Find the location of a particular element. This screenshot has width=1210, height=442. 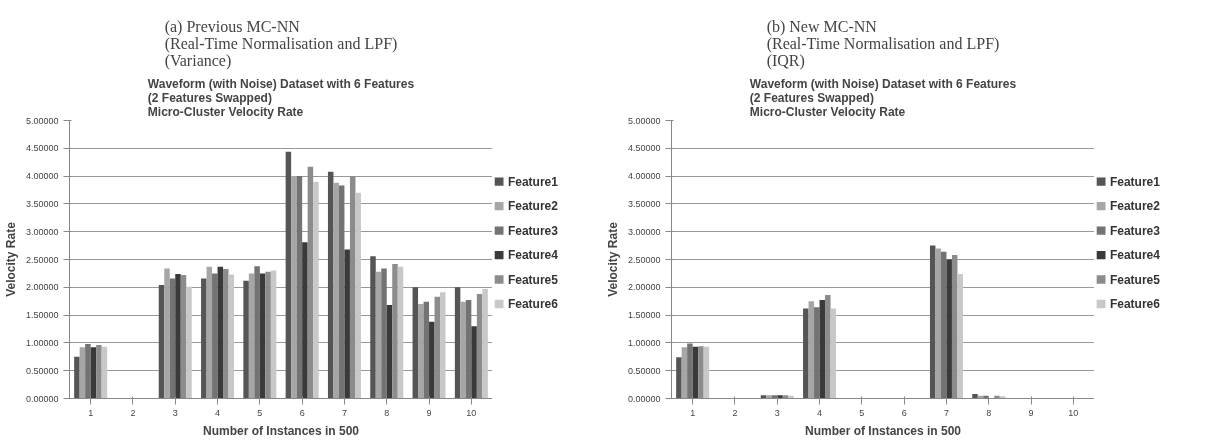

legend-label: Feature6 is located at coordinates (533, 303).